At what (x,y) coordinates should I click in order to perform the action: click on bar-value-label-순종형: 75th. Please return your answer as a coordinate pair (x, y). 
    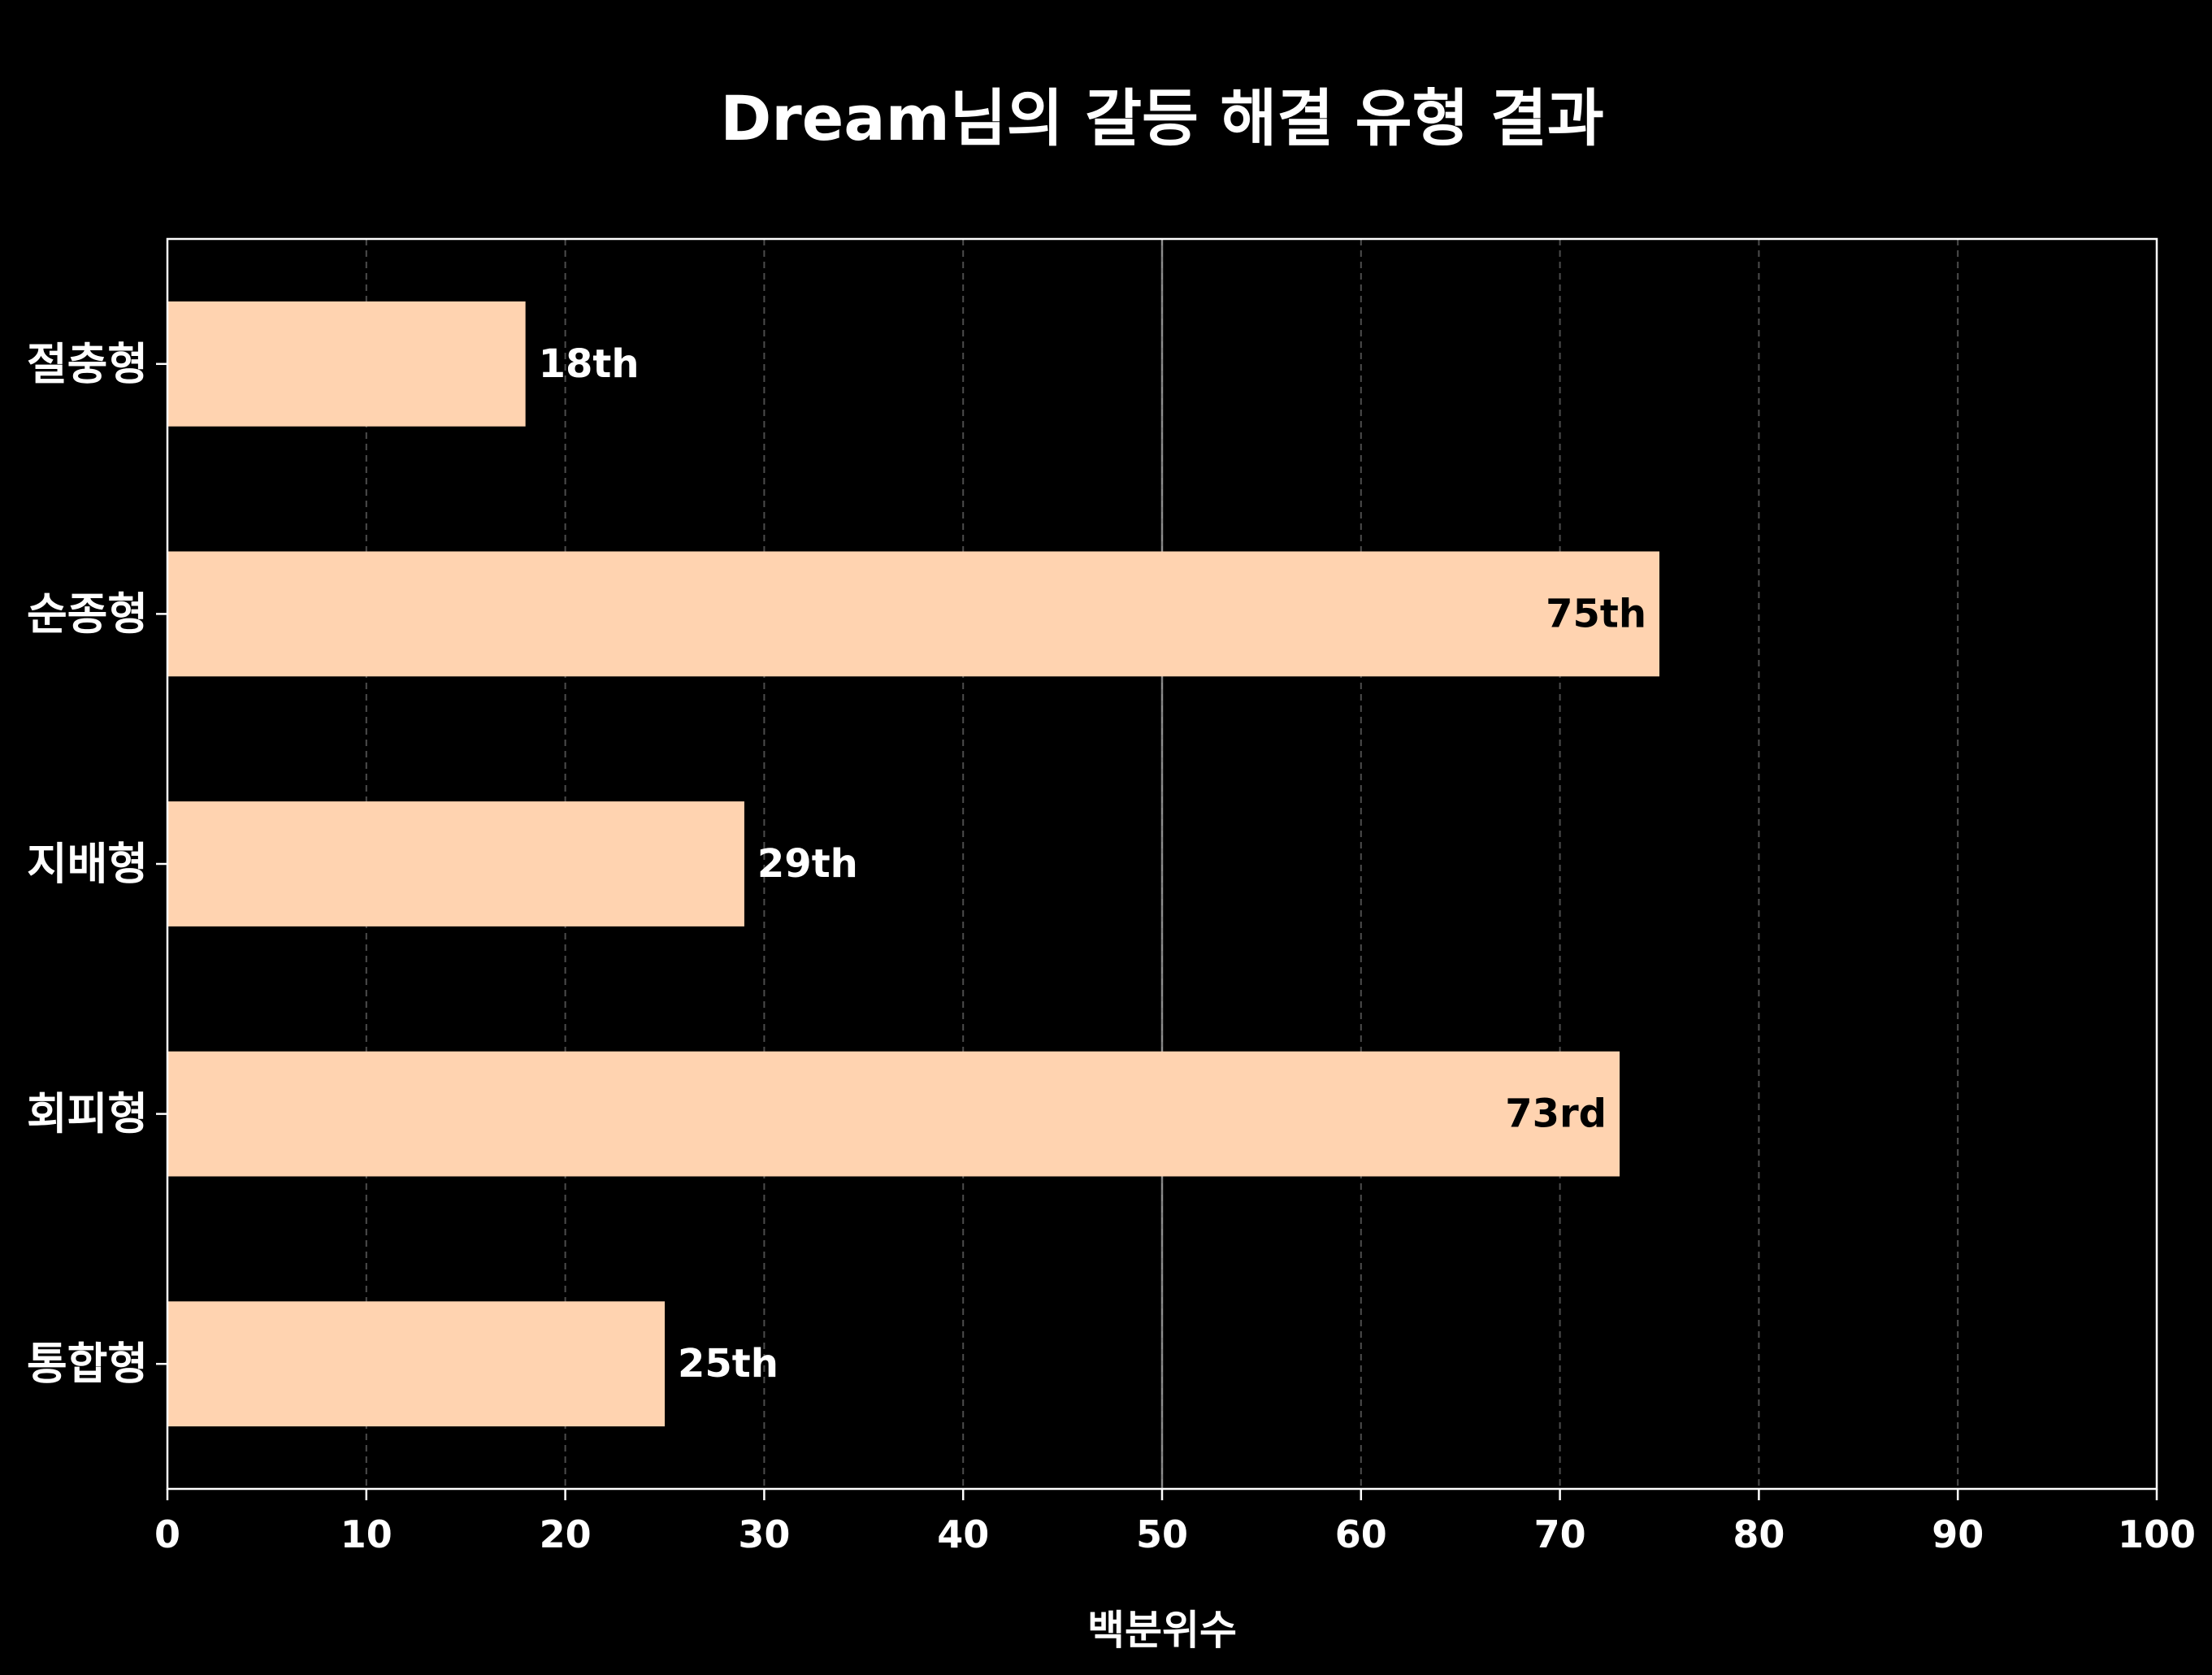
    Looking at the image, I should click on (1596, 613).